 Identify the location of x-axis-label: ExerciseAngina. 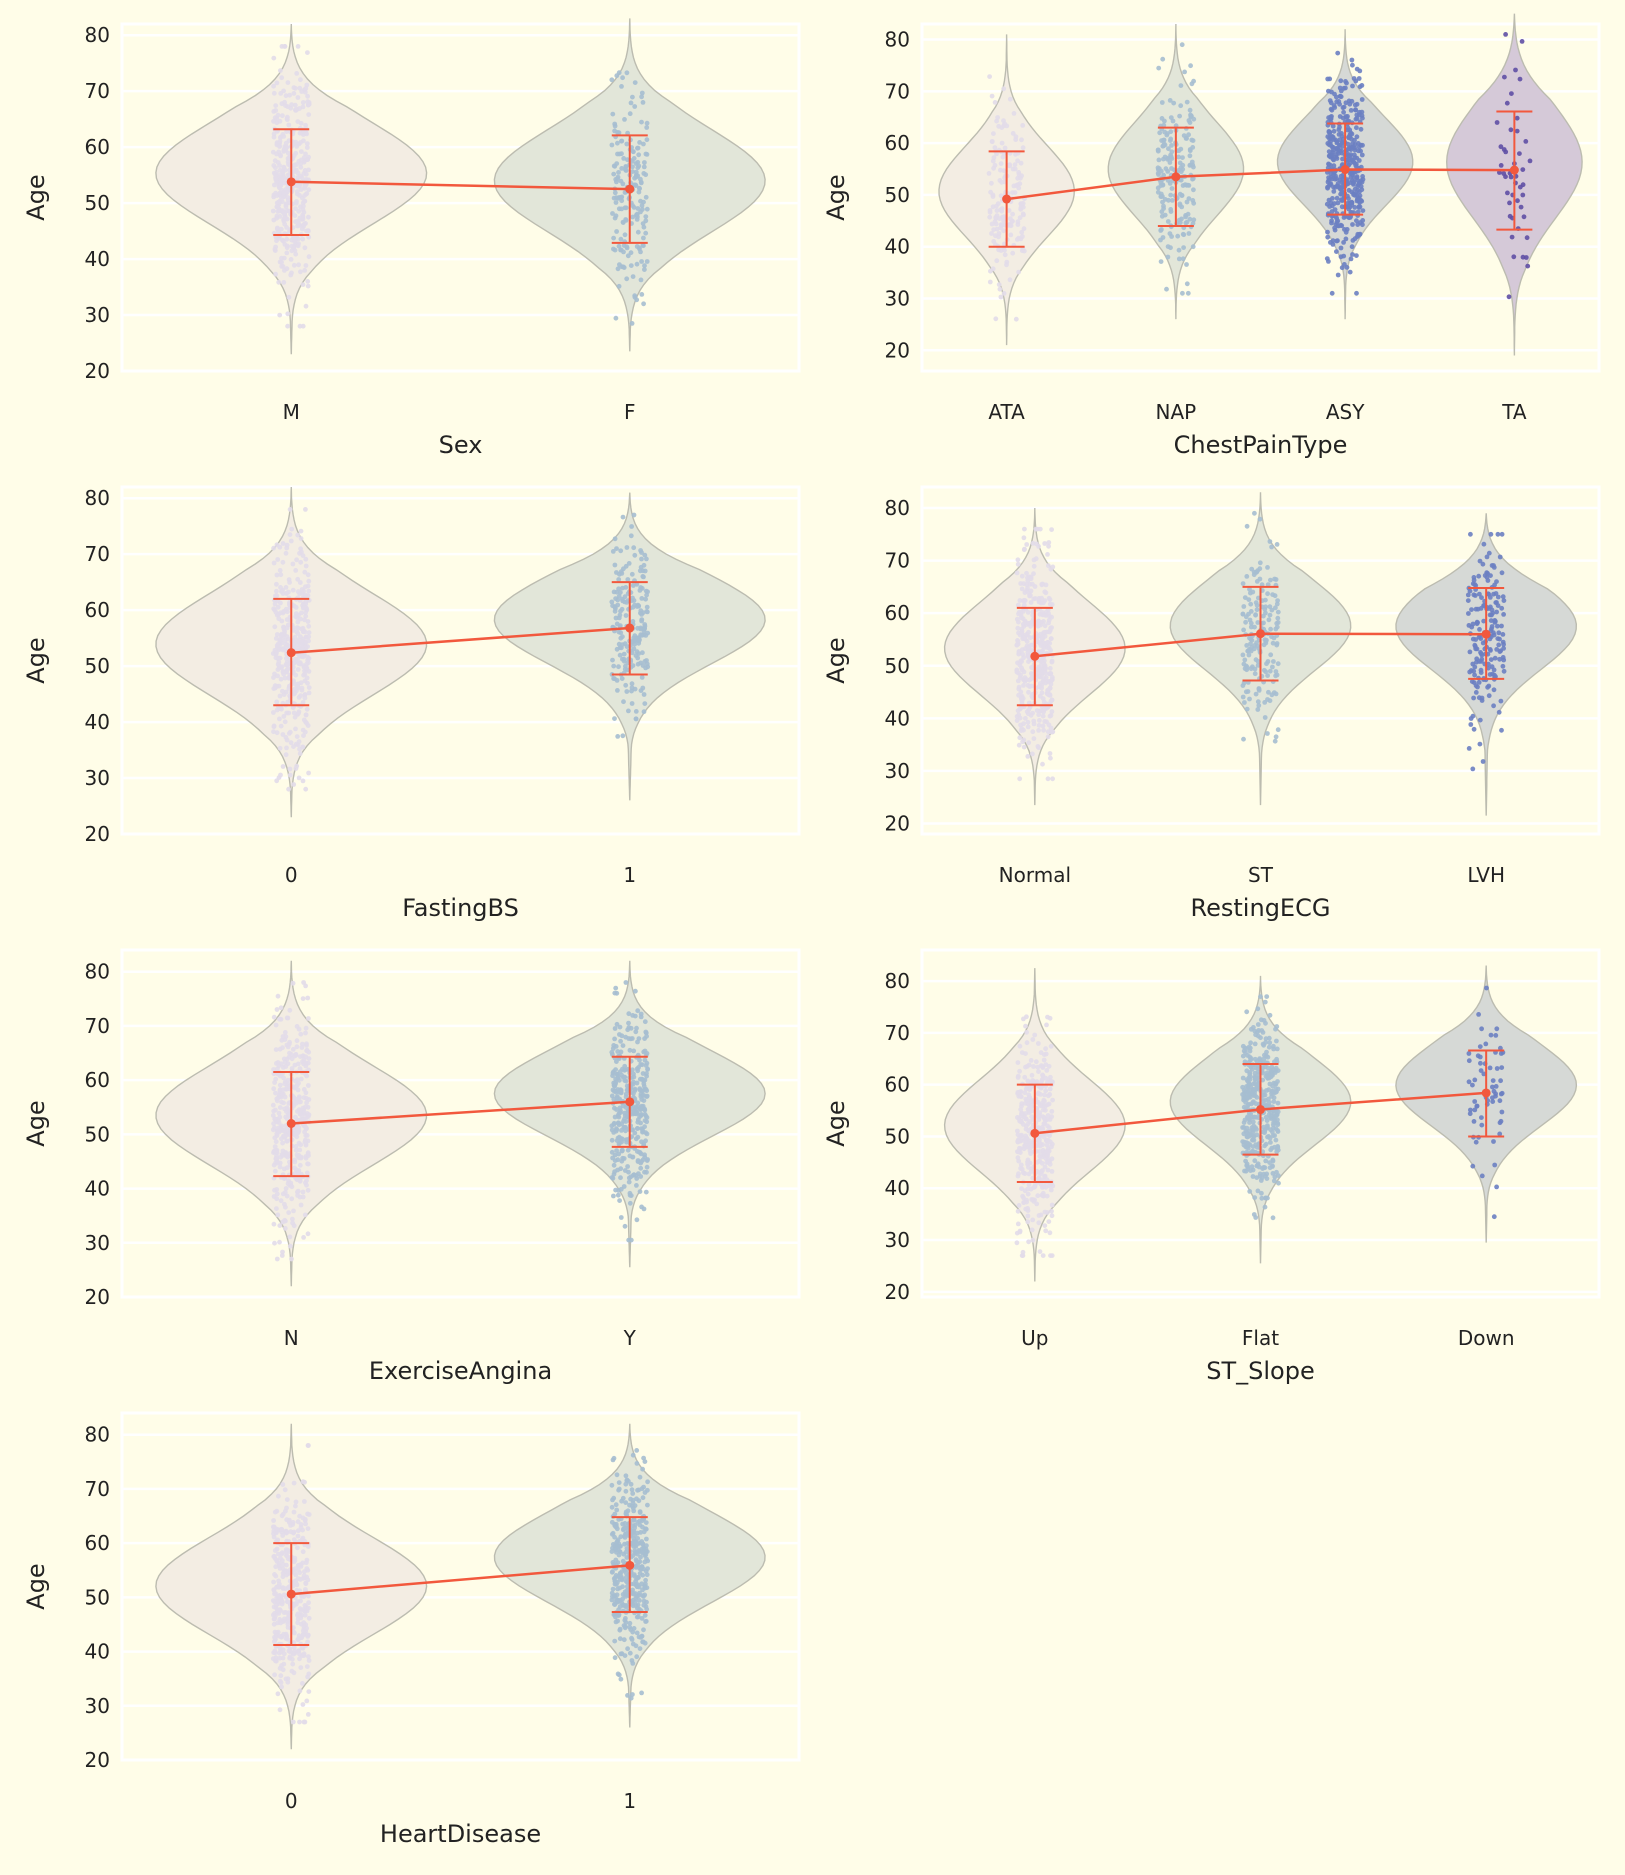
(460, 1371).